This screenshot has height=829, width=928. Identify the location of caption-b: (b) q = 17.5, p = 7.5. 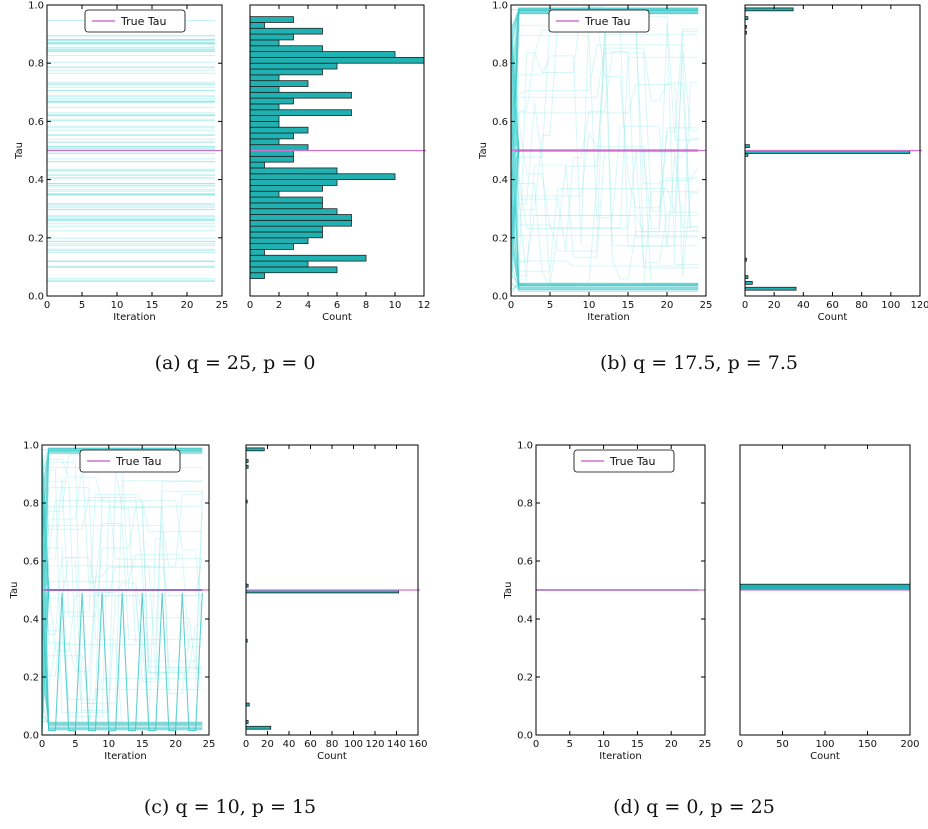
(699, 363).